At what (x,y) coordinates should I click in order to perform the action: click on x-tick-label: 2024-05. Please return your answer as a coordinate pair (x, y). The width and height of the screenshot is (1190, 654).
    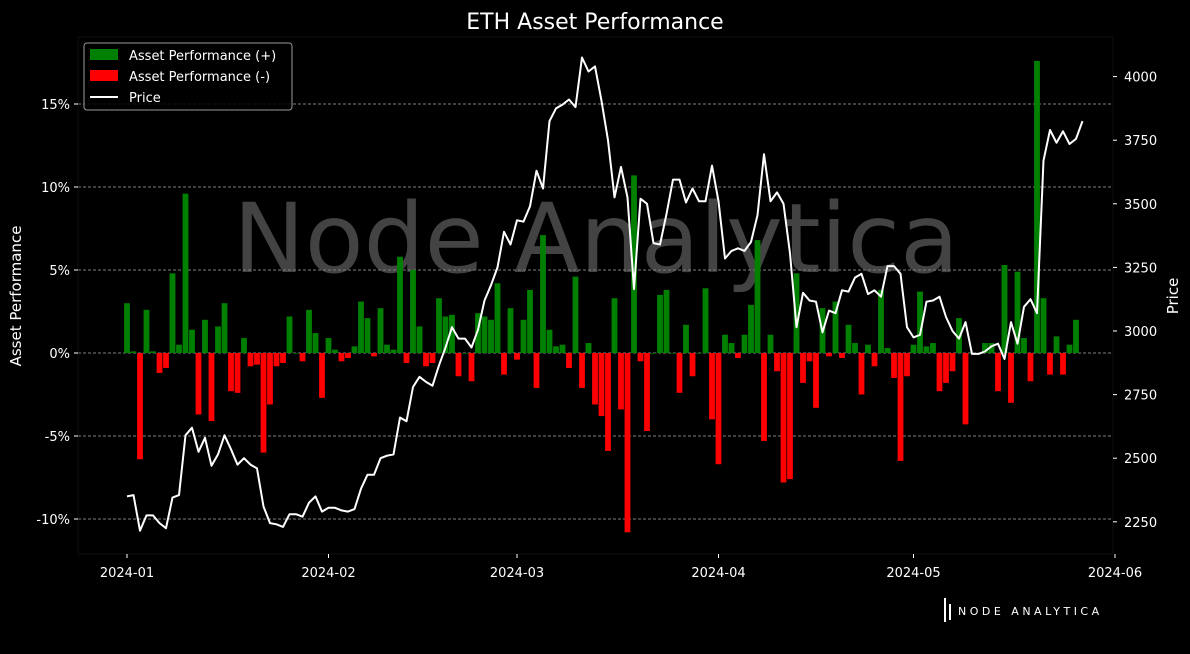
    Looking at the image, I should click on (913, 573).